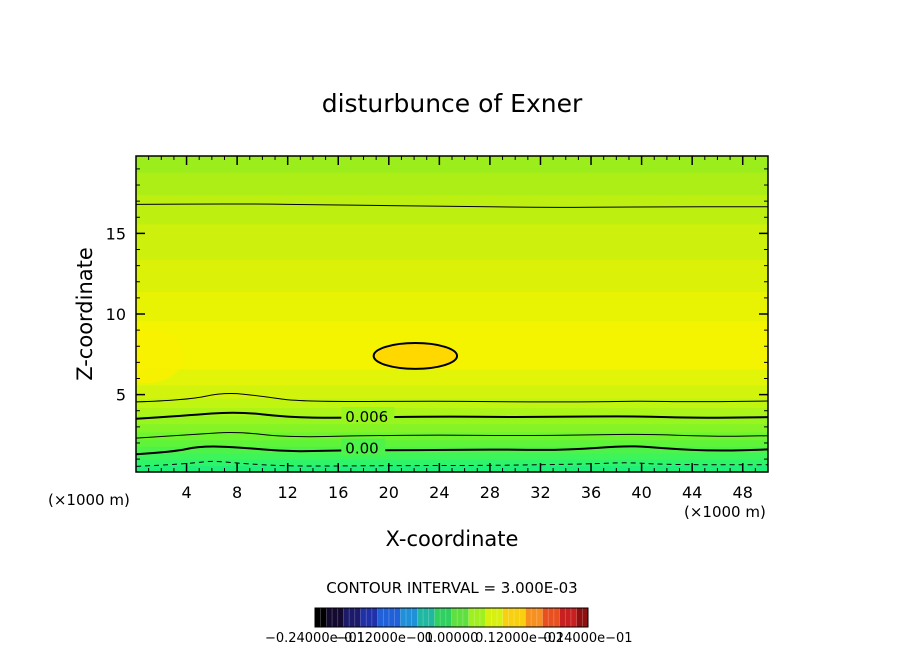  Describe the element at coordinates (89, 500) in the screenshot. I see `x-unit-left: (×1000 m)` at that location.